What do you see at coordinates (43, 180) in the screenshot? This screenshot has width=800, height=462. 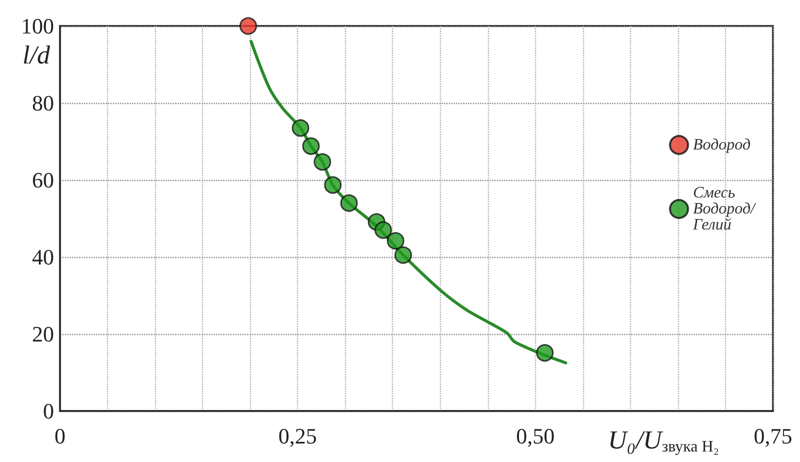 I see `y-tick-label: 60` at bounding box center [43, 180].